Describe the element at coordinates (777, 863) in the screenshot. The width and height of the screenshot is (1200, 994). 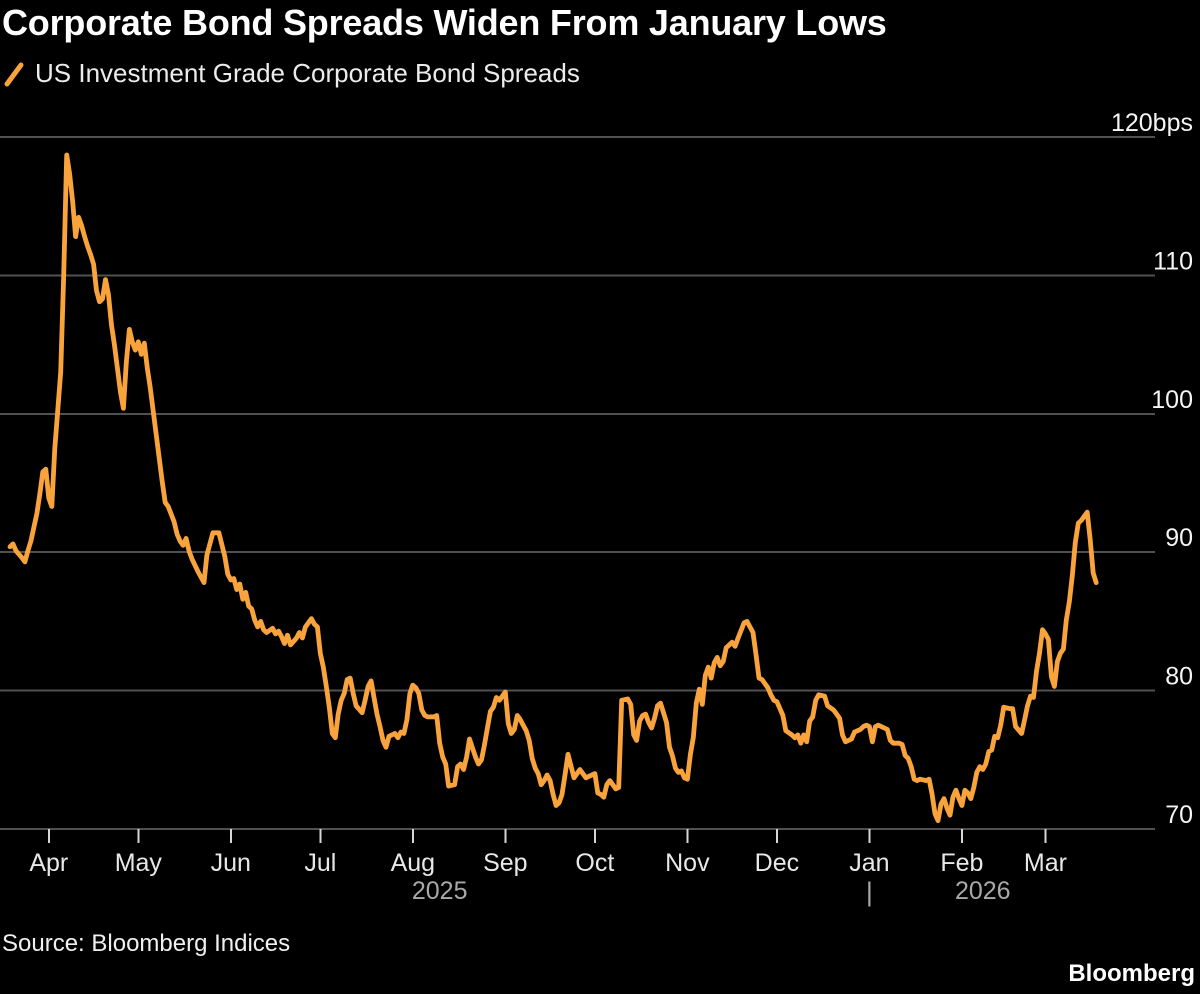
I see `month-label: Dec` at that location.